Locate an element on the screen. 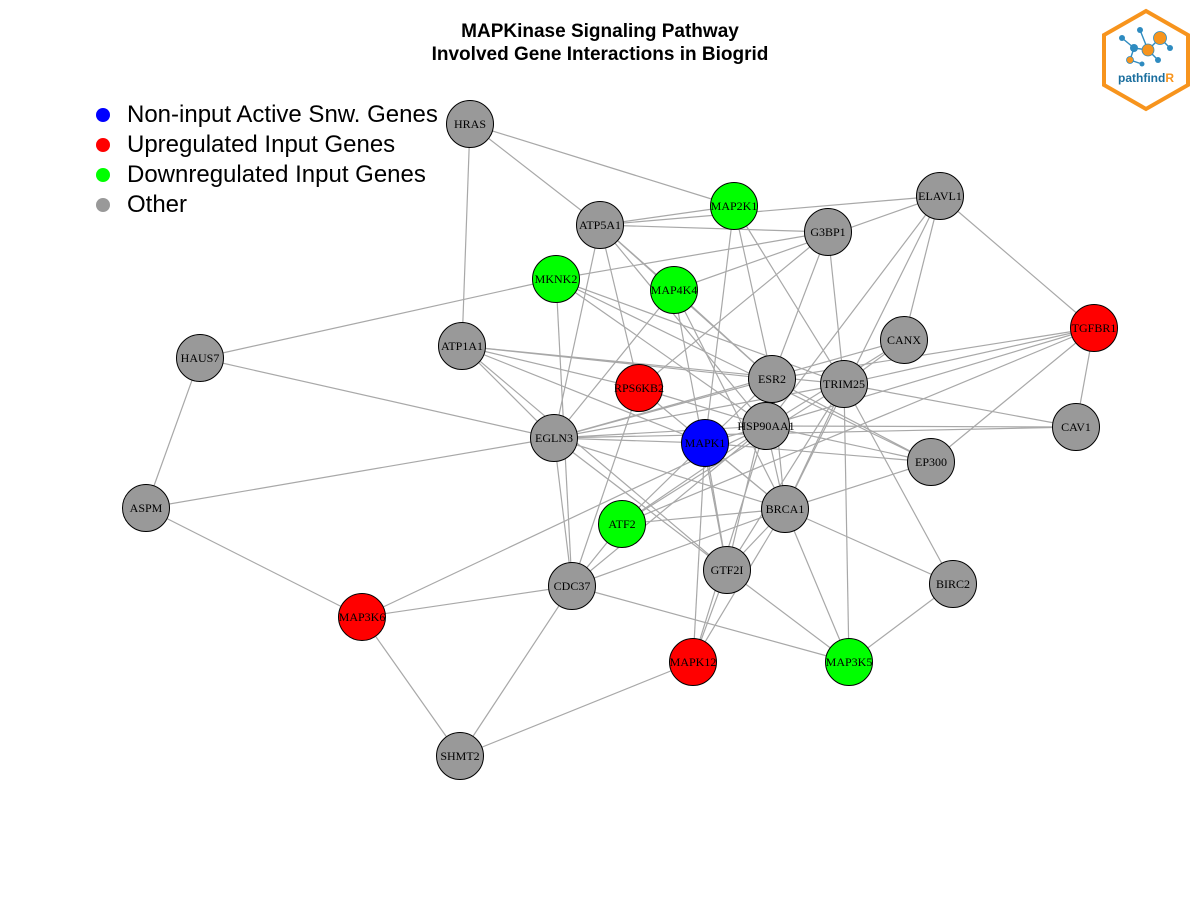  edge-trim25-atf2 is located at coordinates (733, 454).